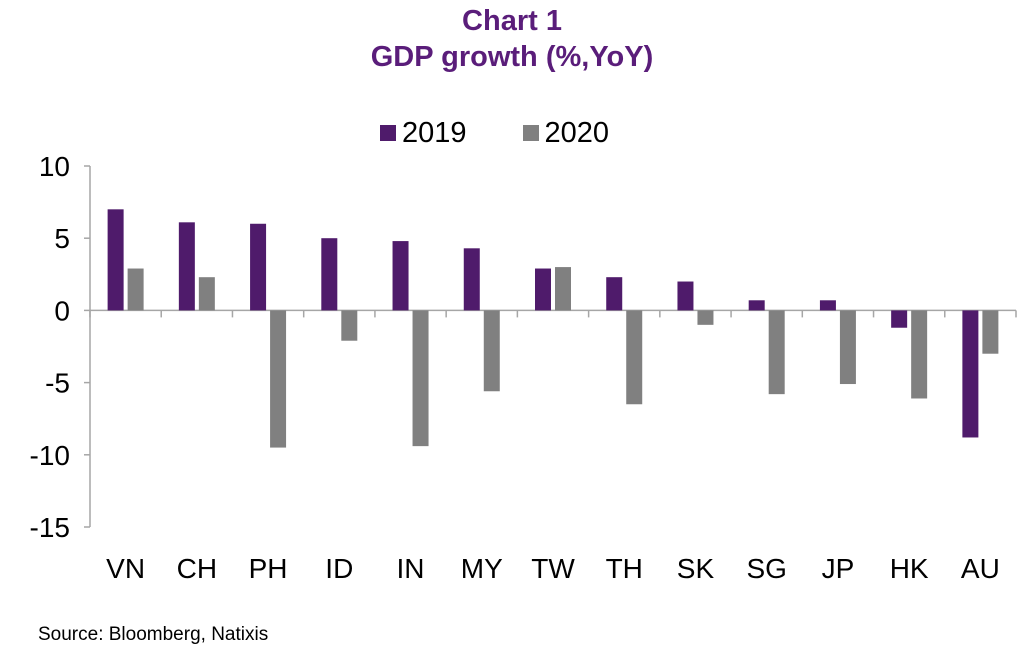 This screenshot has width=1024, height=661. What do you see at coordinates (577, 132) in the screenshot?
I see `legend-label-2020: 2020` at bounding box center [577, 132].